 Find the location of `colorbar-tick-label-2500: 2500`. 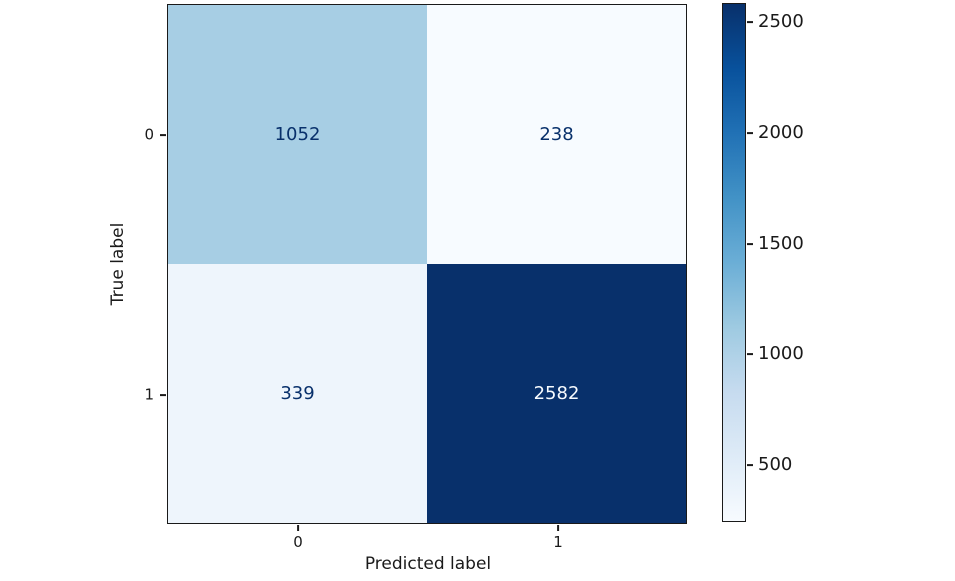

colorbar-tick-label-2500: 2500 is located at coordinates (781, 21).